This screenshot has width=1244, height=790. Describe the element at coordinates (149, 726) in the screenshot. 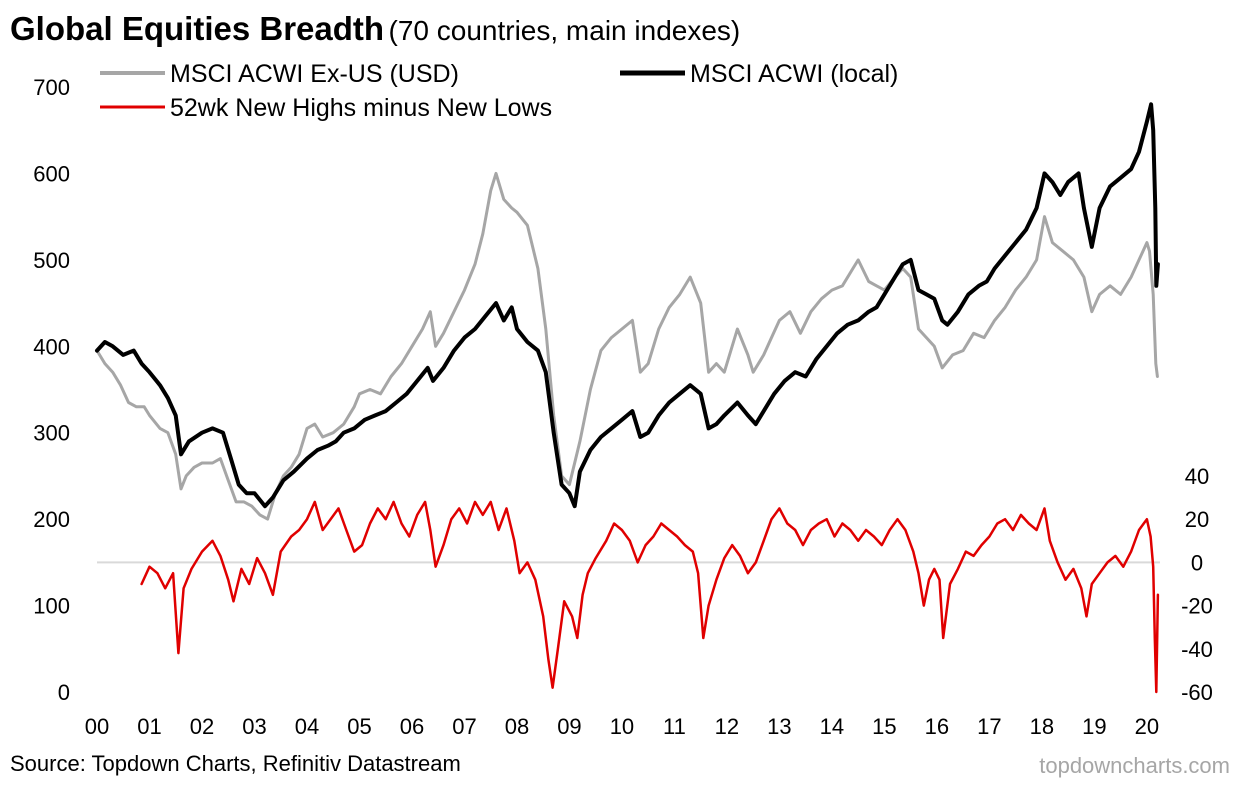

I see `x-tick-label: 01` at that location.